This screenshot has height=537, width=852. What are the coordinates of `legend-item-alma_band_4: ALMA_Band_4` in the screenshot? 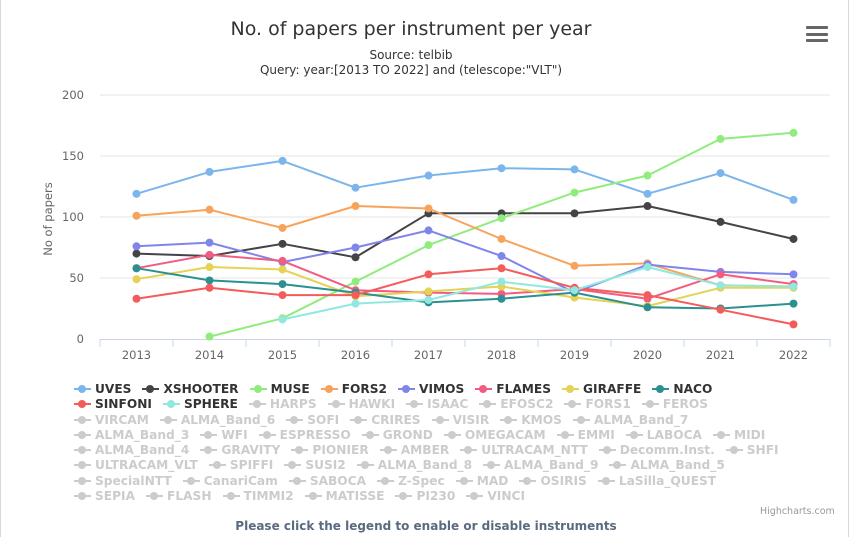 It's located at (131, 450).